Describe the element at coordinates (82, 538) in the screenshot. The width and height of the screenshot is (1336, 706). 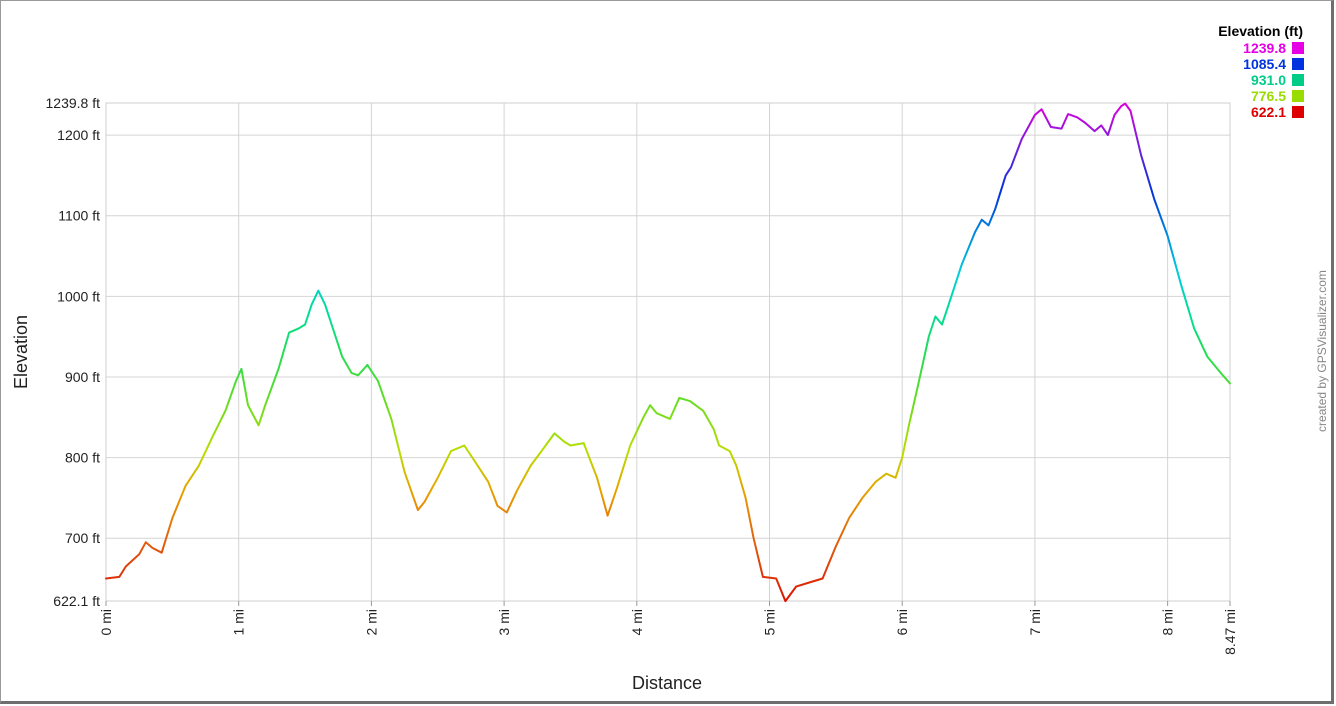
I see `y-tick-label: 700 ft` at that location.